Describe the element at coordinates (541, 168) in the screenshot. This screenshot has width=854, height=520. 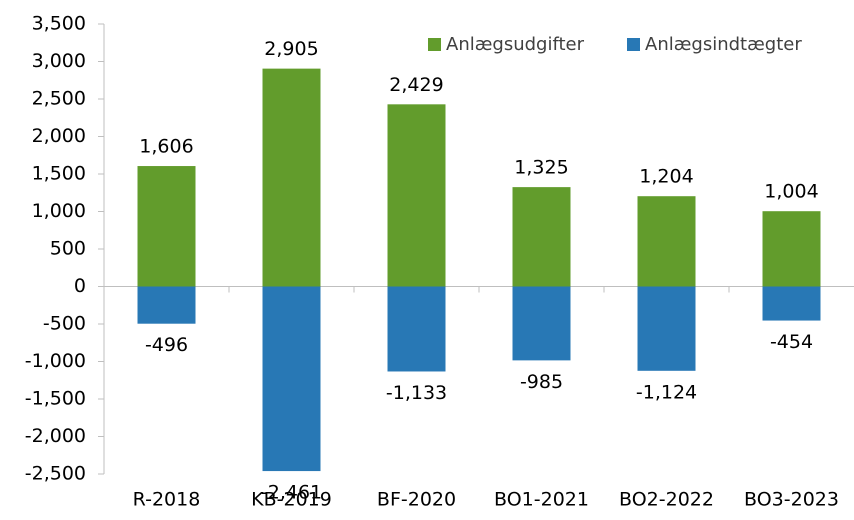
I see `data-label: 1,325` at that location.